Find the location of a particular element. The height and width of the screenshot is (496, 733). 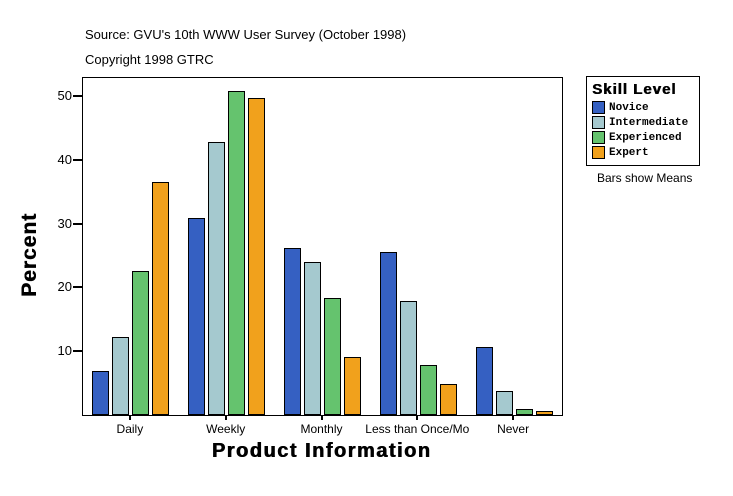

bar-group-daily is located at coordinates (131, 246).